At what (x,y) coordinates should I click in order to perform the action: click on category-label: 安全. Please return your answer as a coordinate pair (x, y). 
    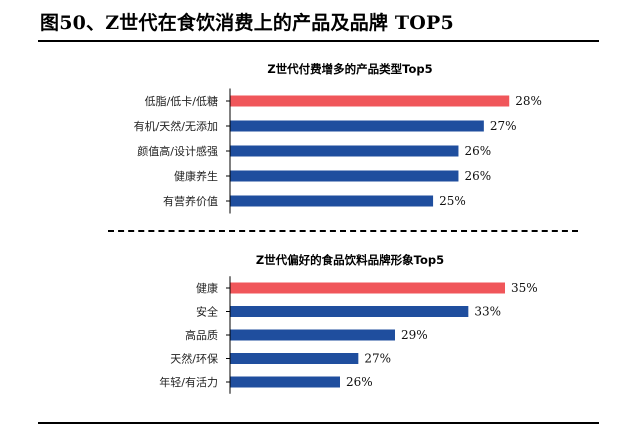
    Looking at the image, I should click on (207, 312).